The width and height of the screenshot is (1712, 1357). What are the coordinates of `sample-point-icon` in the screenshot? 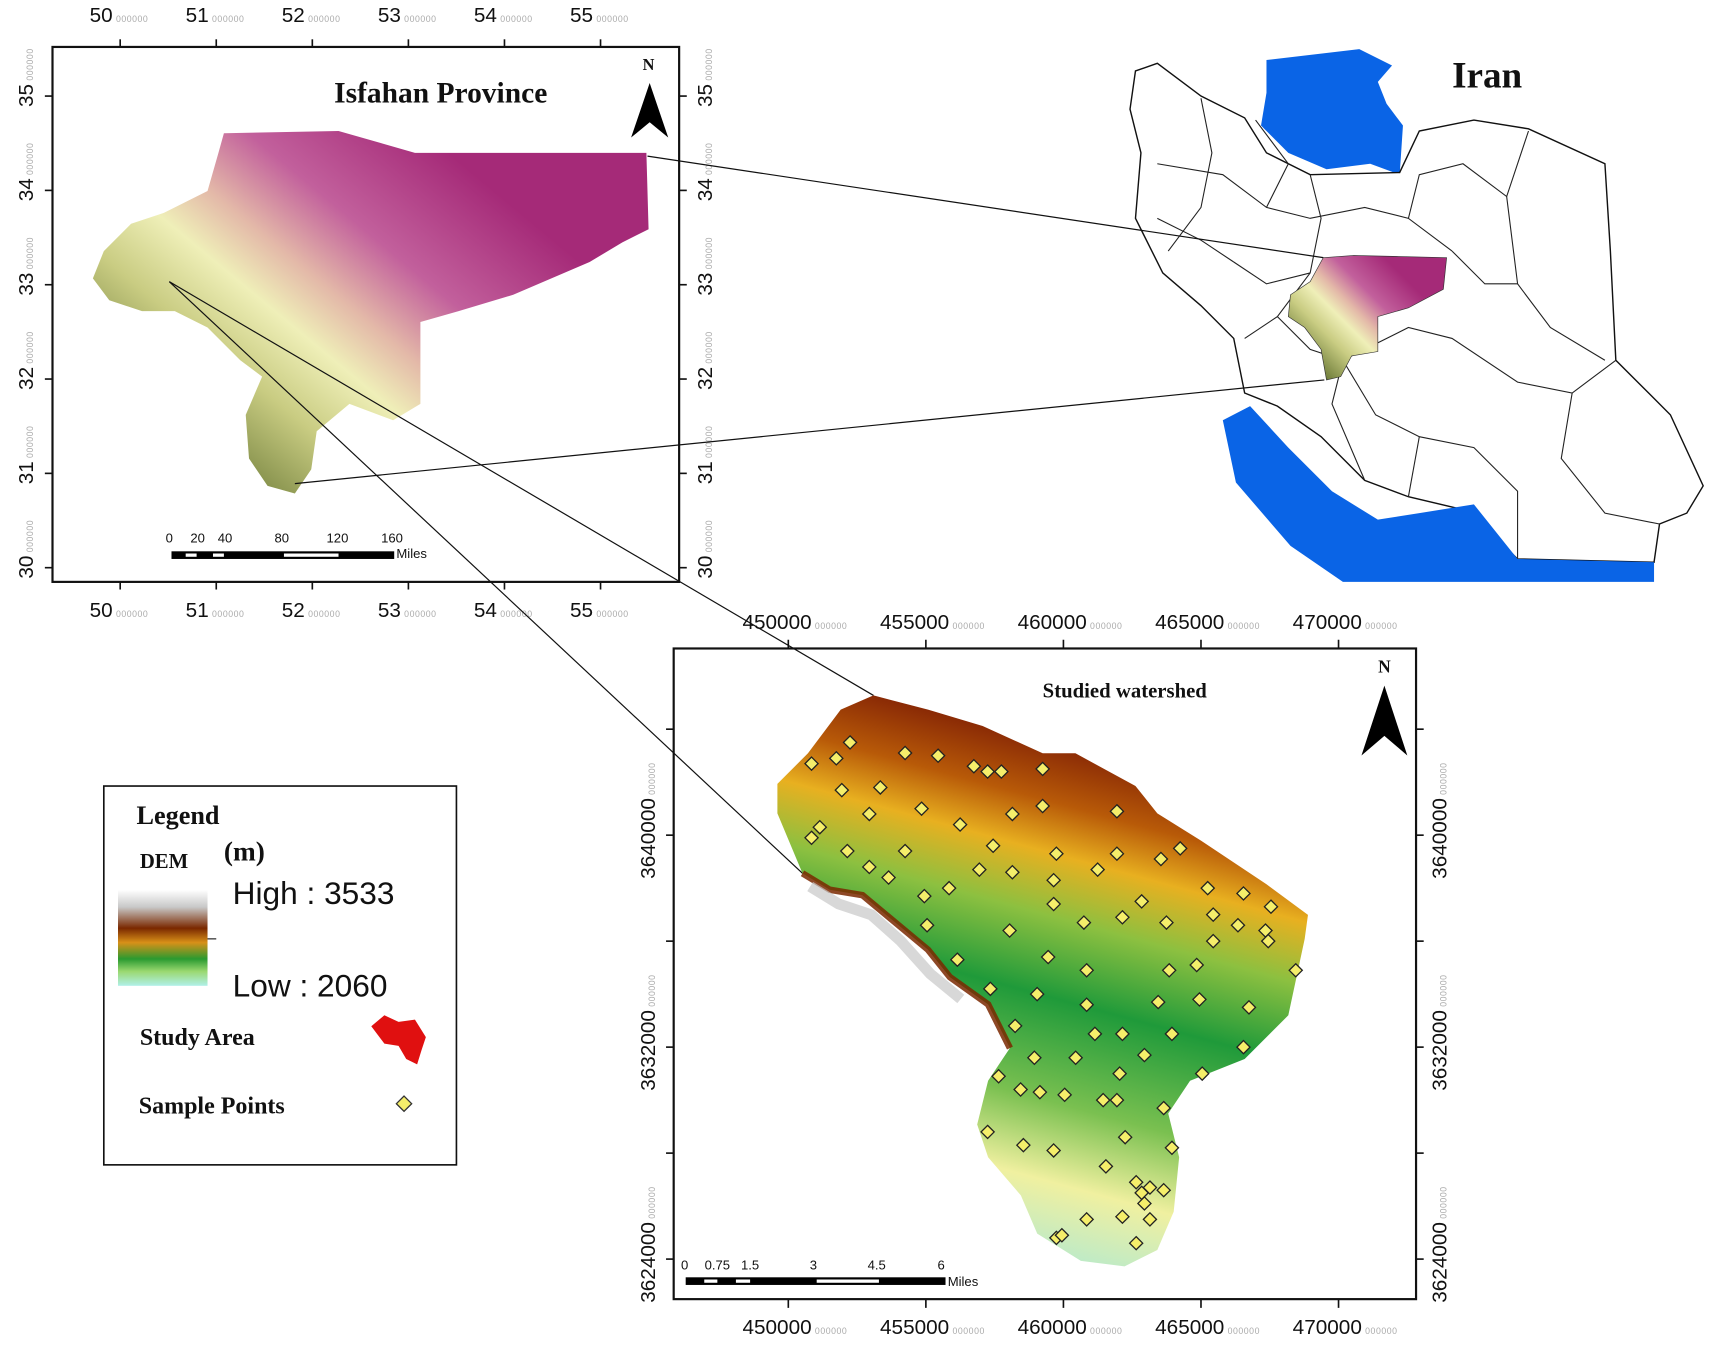 It's located at (404, 1104).